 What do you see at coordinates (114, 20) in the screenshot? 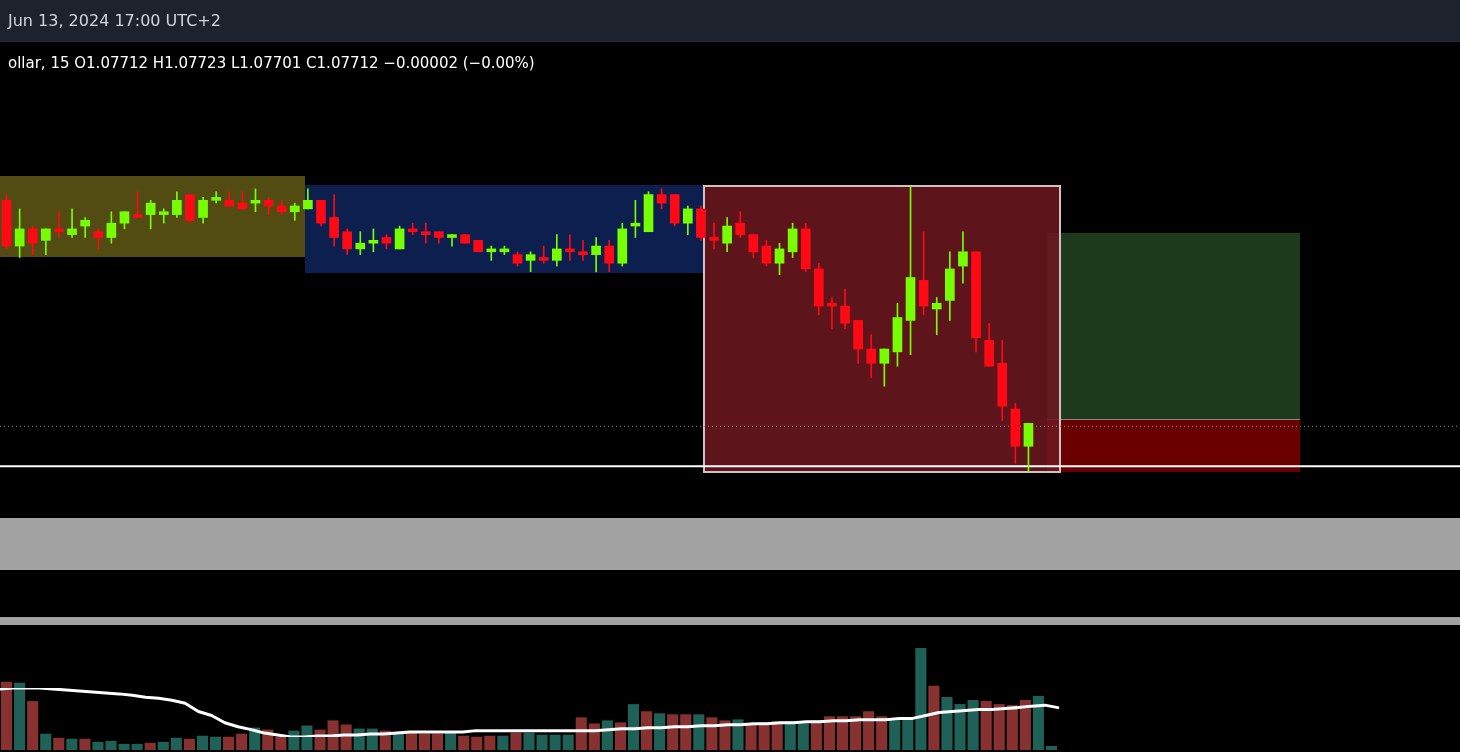
I see `chart-title: Jun 13, 2024 17:00 UTC+2` at bounding box center [114, 20].